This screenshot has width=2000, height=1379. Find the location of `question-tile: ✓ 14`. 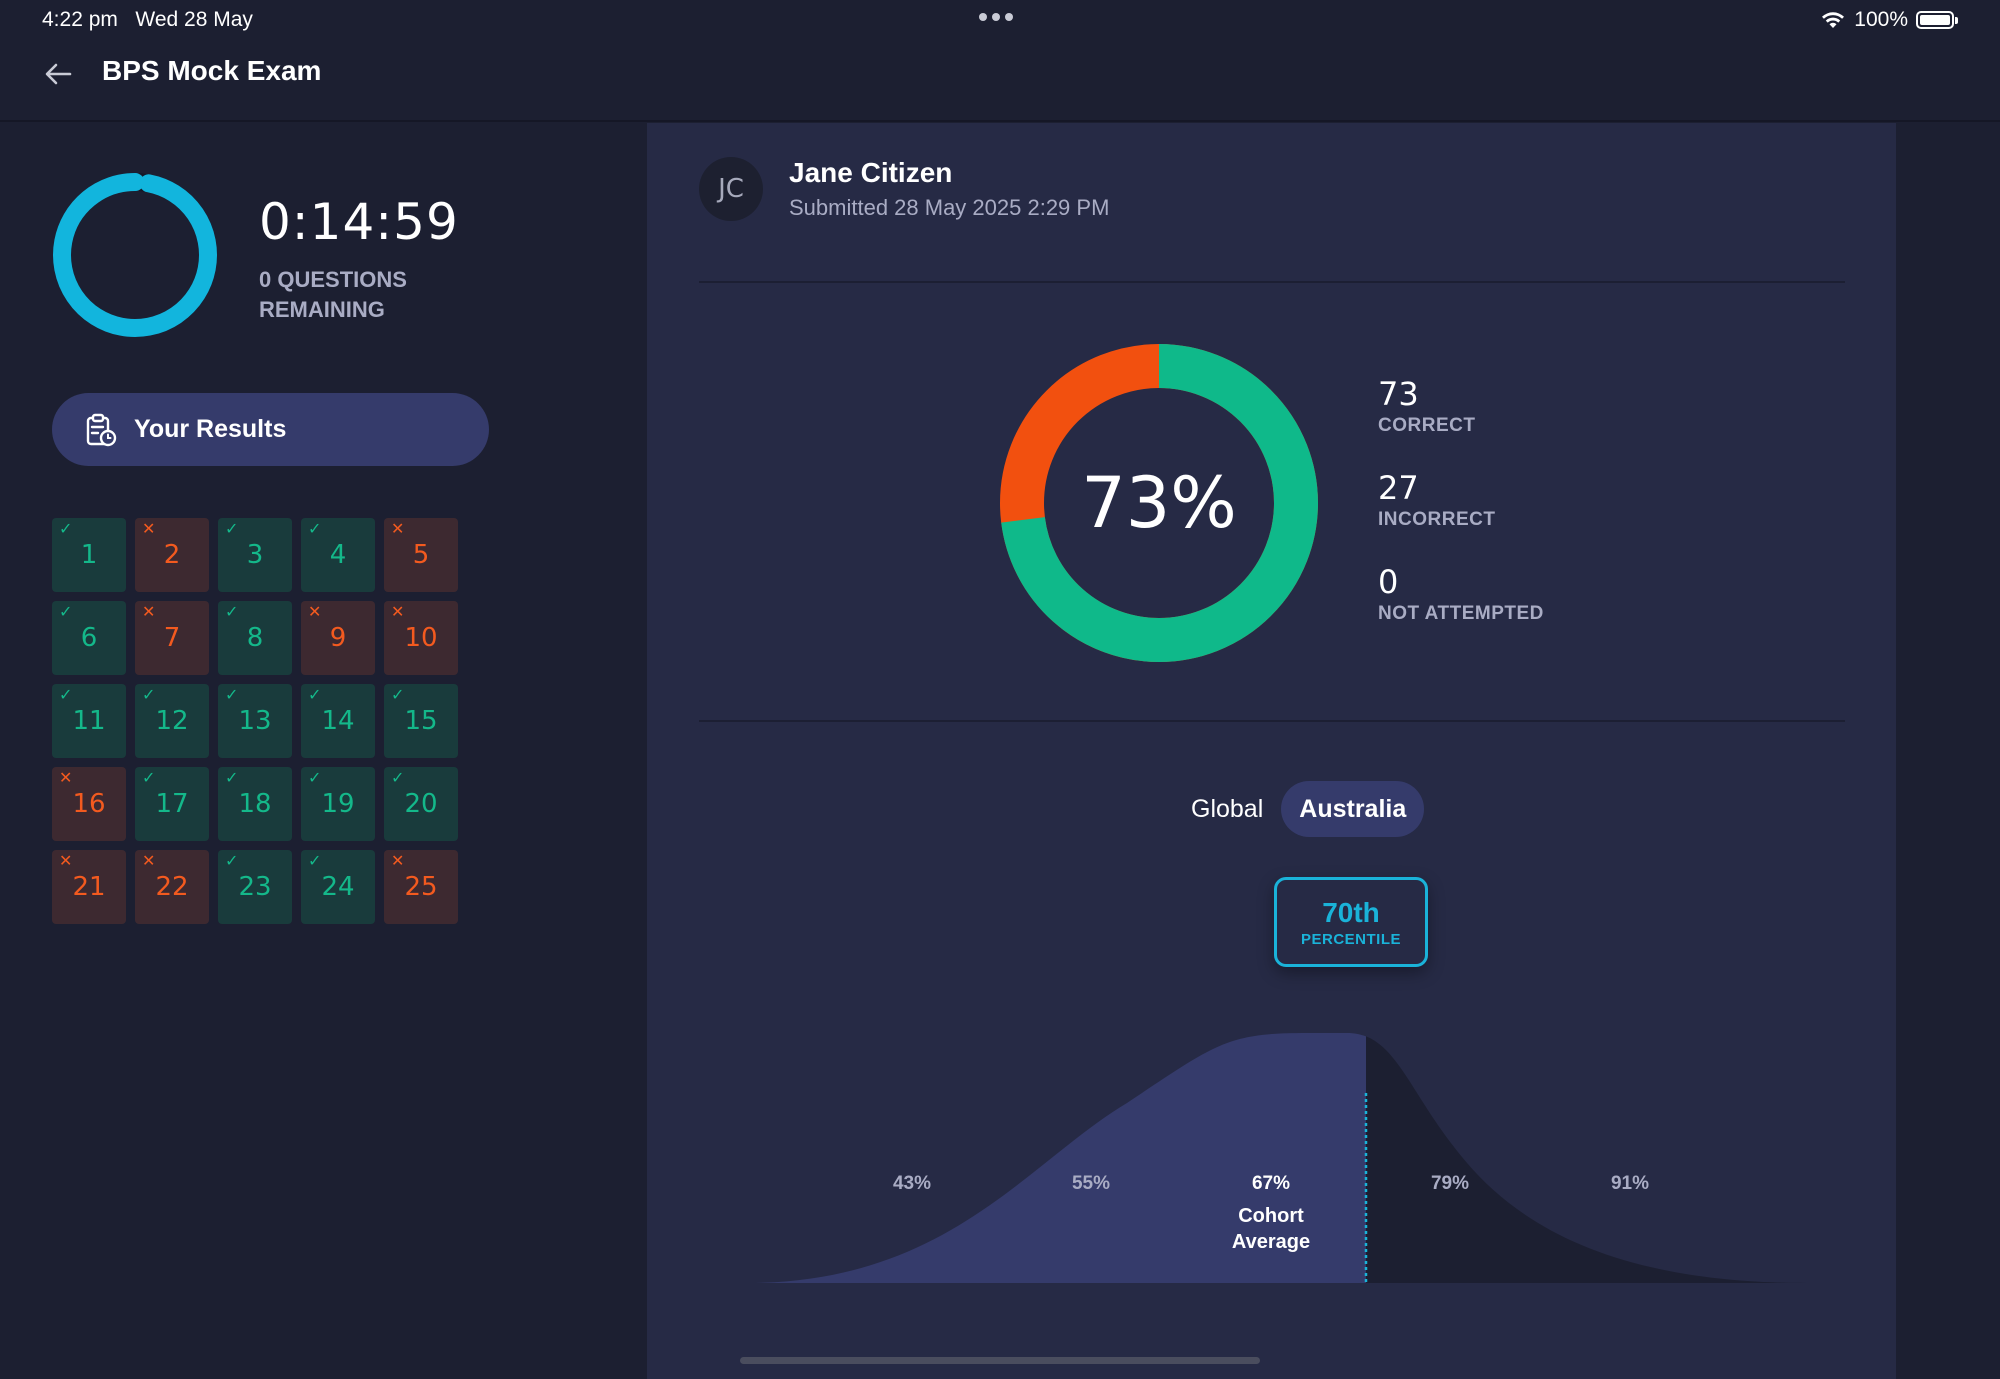

question-tile: ✓ 14 is located at coordinates (338, 721).